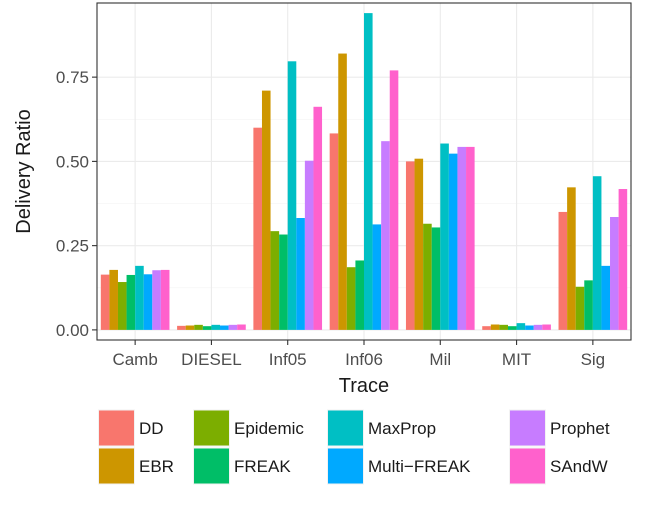  I want to click on x-axis-title: Trace, so click(364, 386).